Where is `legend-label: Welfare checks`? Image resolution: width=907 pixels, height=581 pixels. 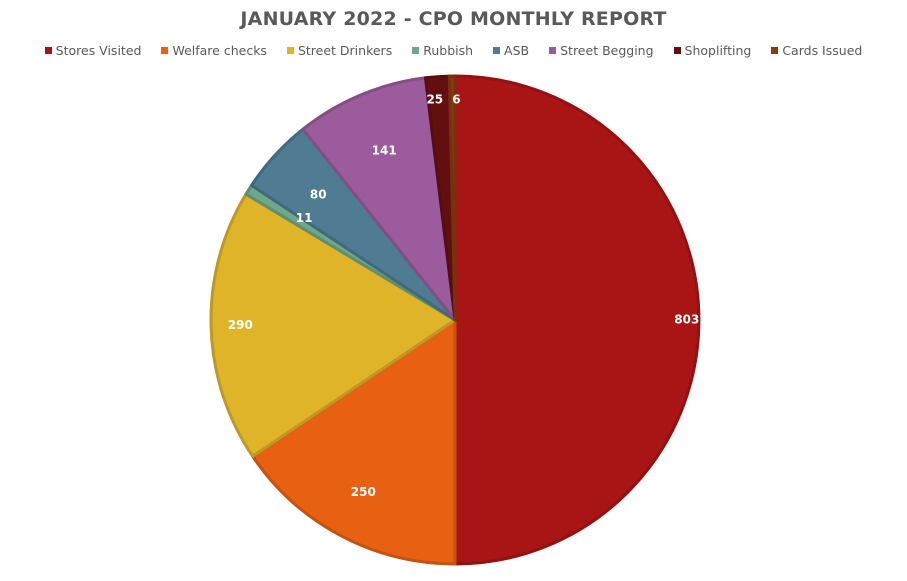 legend-label: Welfare checks is located at coordinates (219, 50).